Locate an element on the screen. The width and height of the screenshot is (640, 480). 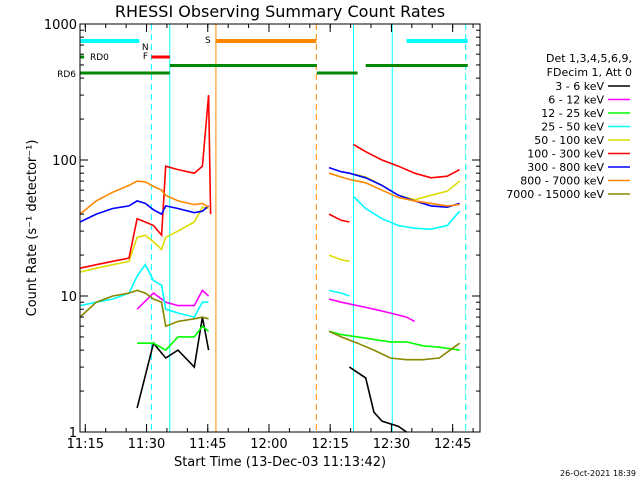
legend-label-4: 50 - 100 keV is located at coordinates (569, 140).